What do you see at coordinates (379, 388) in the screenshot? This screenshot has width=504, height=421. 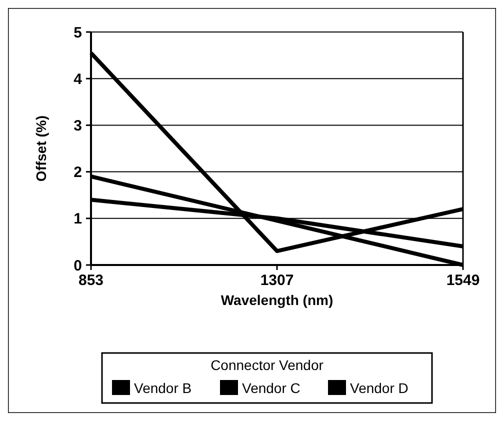 I see `legend-label: Vendor D` at bounding box center [379, 388].